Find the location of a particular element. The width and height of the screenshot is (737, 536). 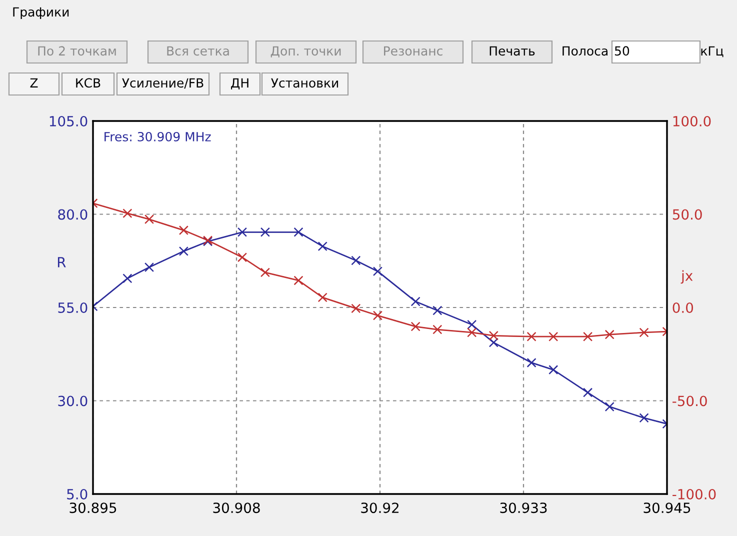

y-axis-title: R is located at coordinates (62, 262).